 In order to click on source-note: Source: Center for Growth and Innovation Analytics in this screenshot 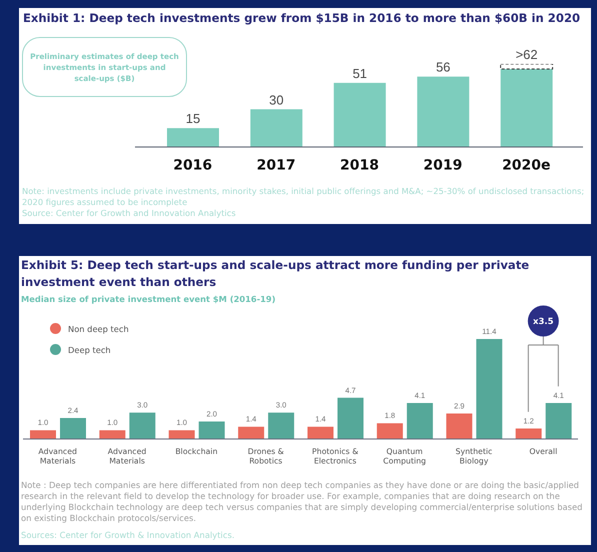, I will do `click(129, 213)`.